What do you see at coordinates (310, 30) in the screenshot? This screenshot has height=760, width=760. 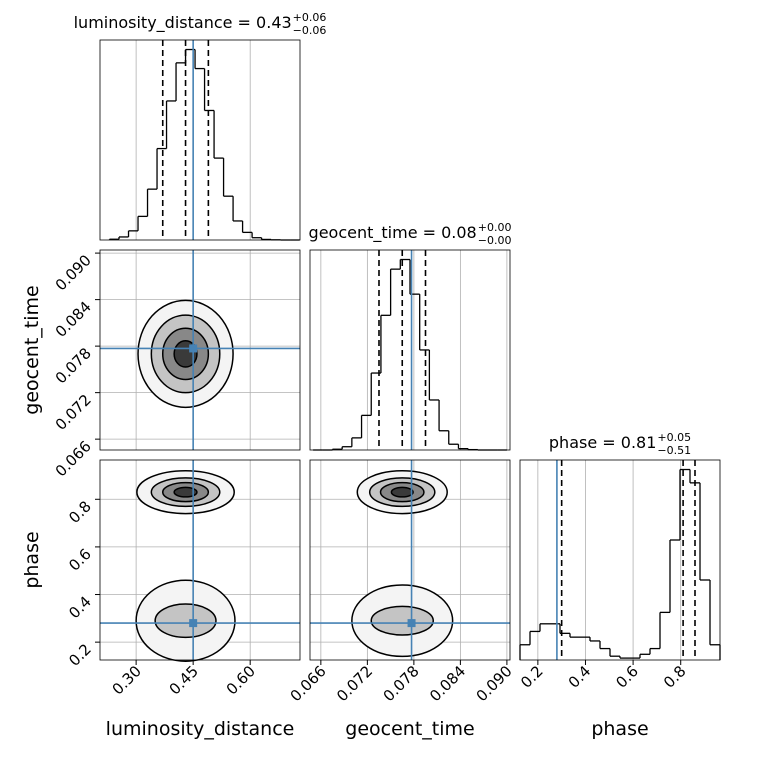 I see `title-minus: −0.06` at bounding box center [310, 30].